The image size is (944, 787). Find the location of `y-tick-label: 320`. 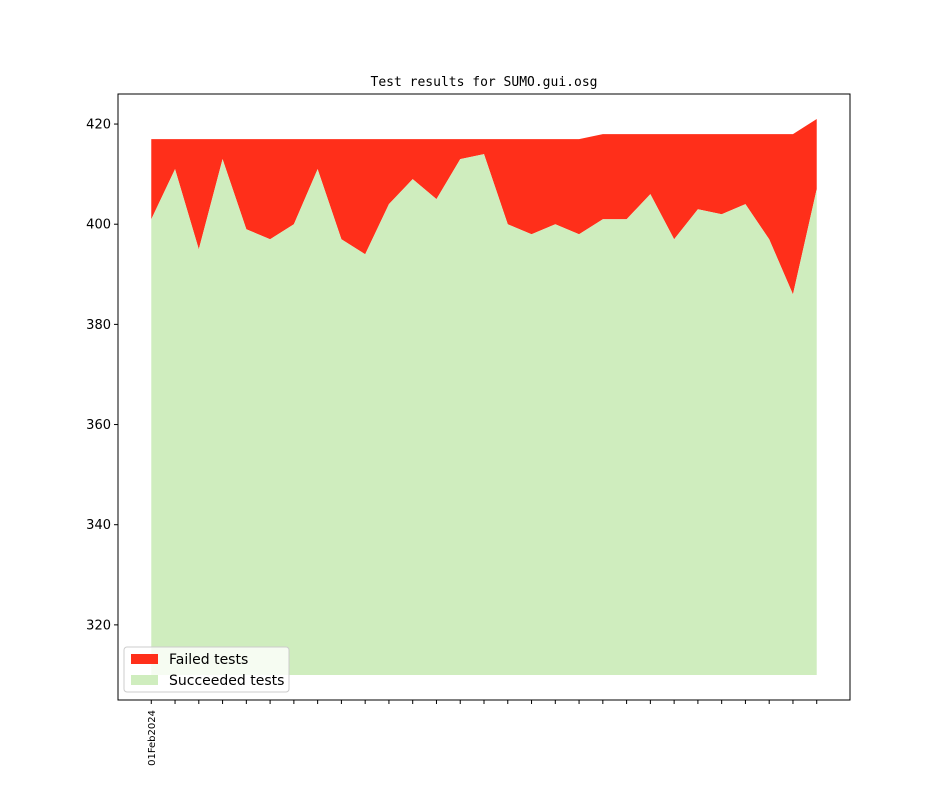

y-tick-label: 320 is located at coordinates (98, 625).